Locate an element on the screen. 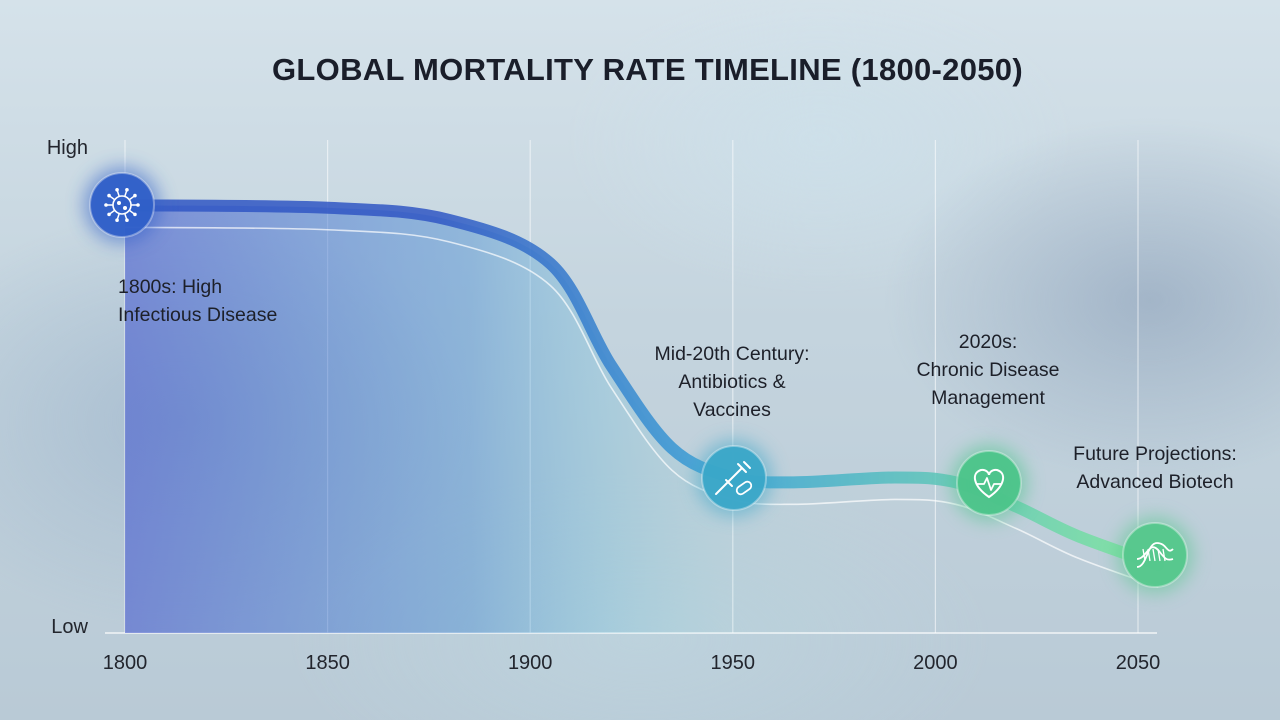  virus-icon is located at coordinates (122, 205).